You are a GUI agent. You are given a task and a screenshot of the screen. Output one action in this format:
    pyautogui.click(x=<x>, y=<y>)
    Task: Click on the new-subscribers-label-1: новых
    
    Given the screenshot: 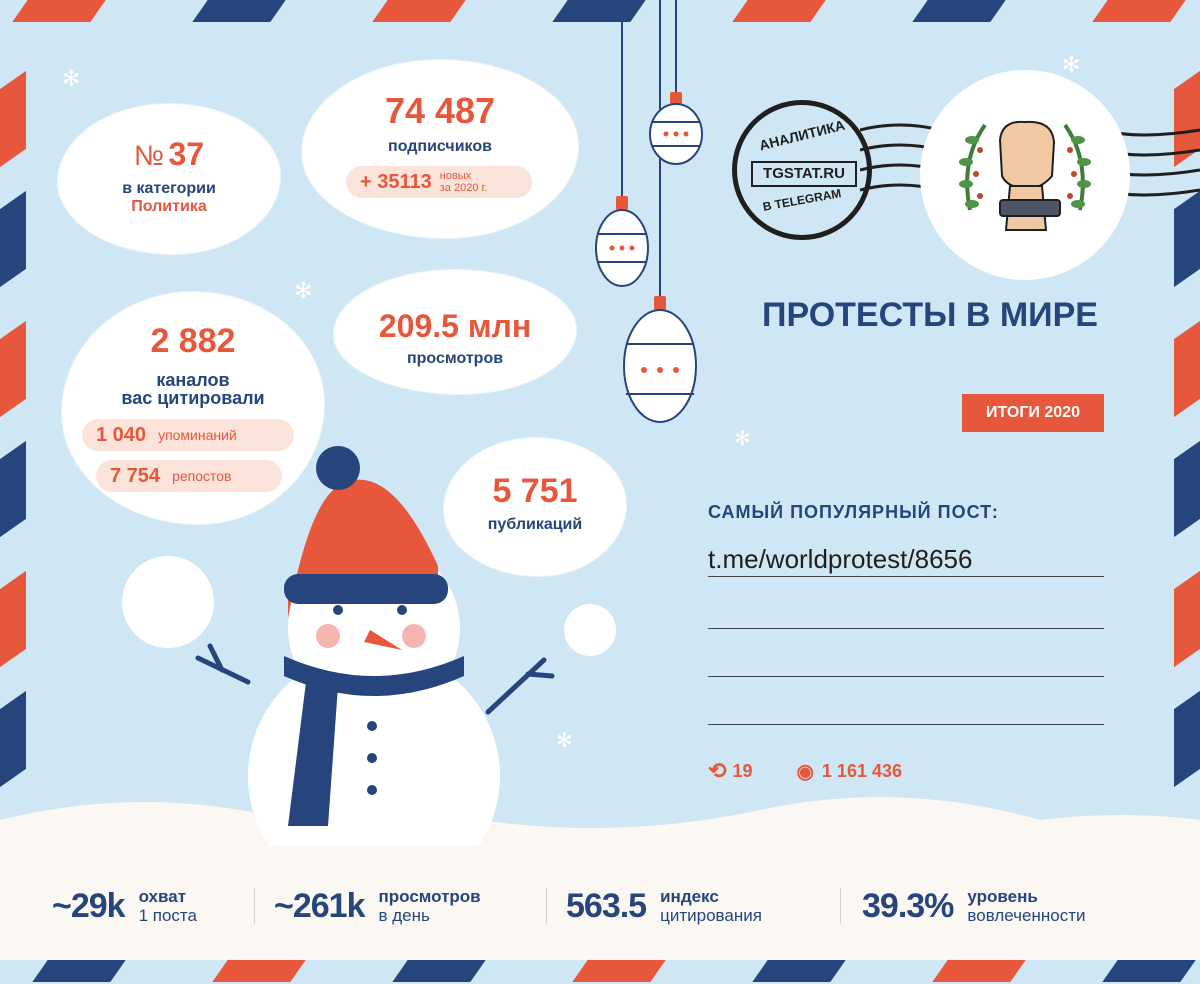 What is the action you would take?
    pyautogui.click(x=455, y=176)
    